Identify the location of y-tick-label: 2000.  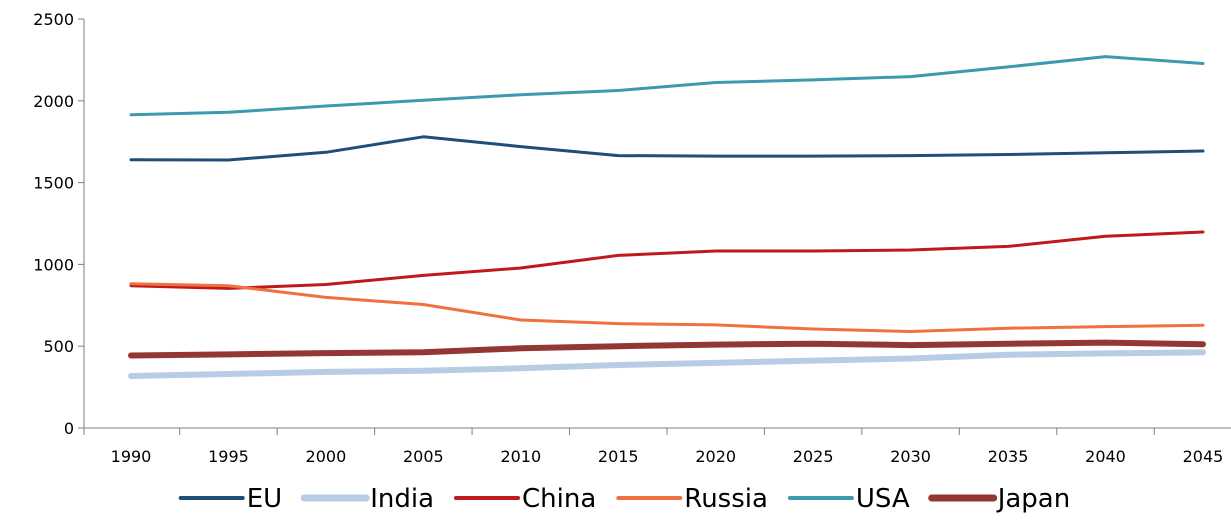
(53, 101).